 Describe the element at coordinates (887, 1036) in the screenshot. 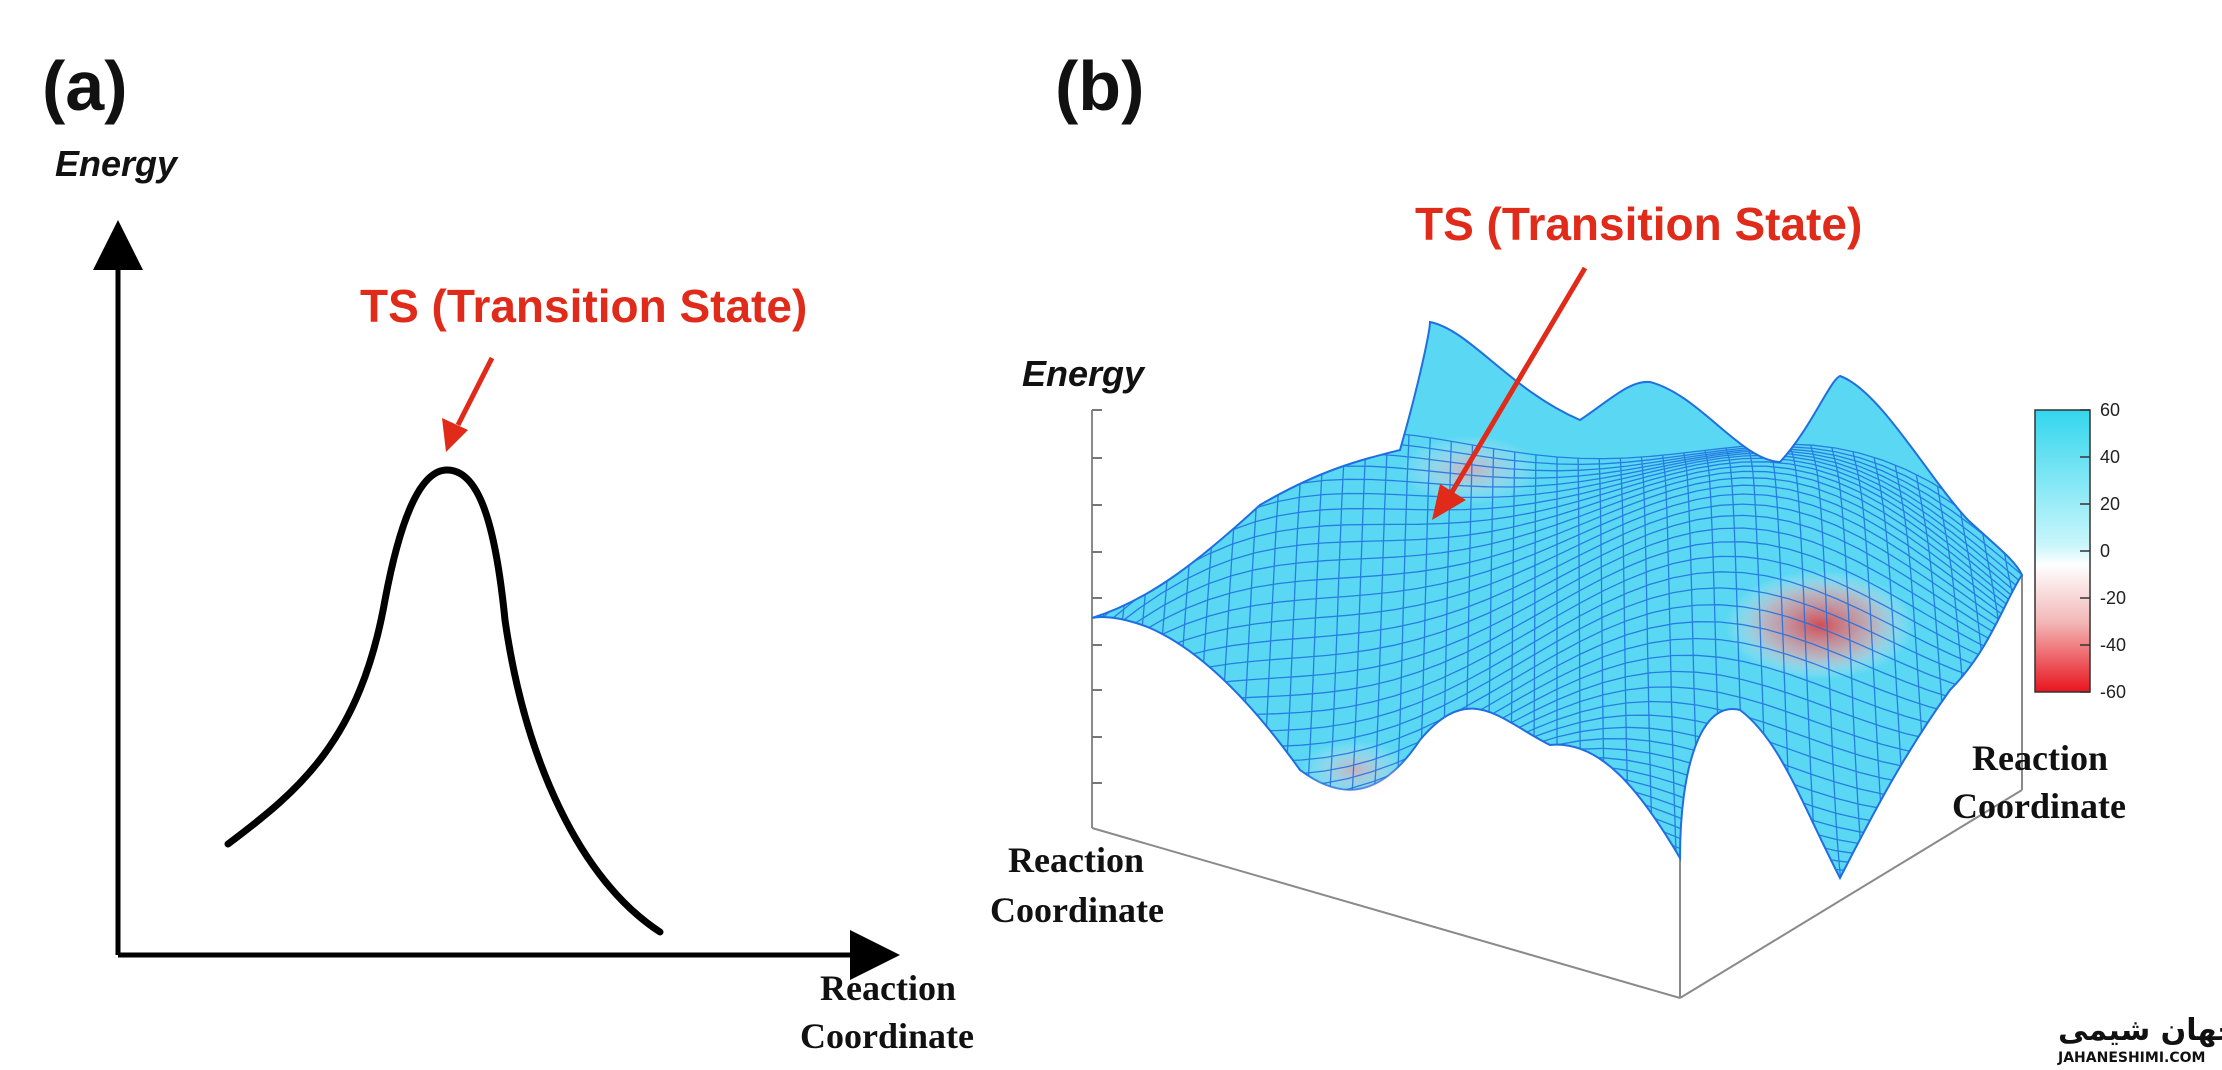

I see `panel-a-x-axis-title-line2: Coordinate` at that location.